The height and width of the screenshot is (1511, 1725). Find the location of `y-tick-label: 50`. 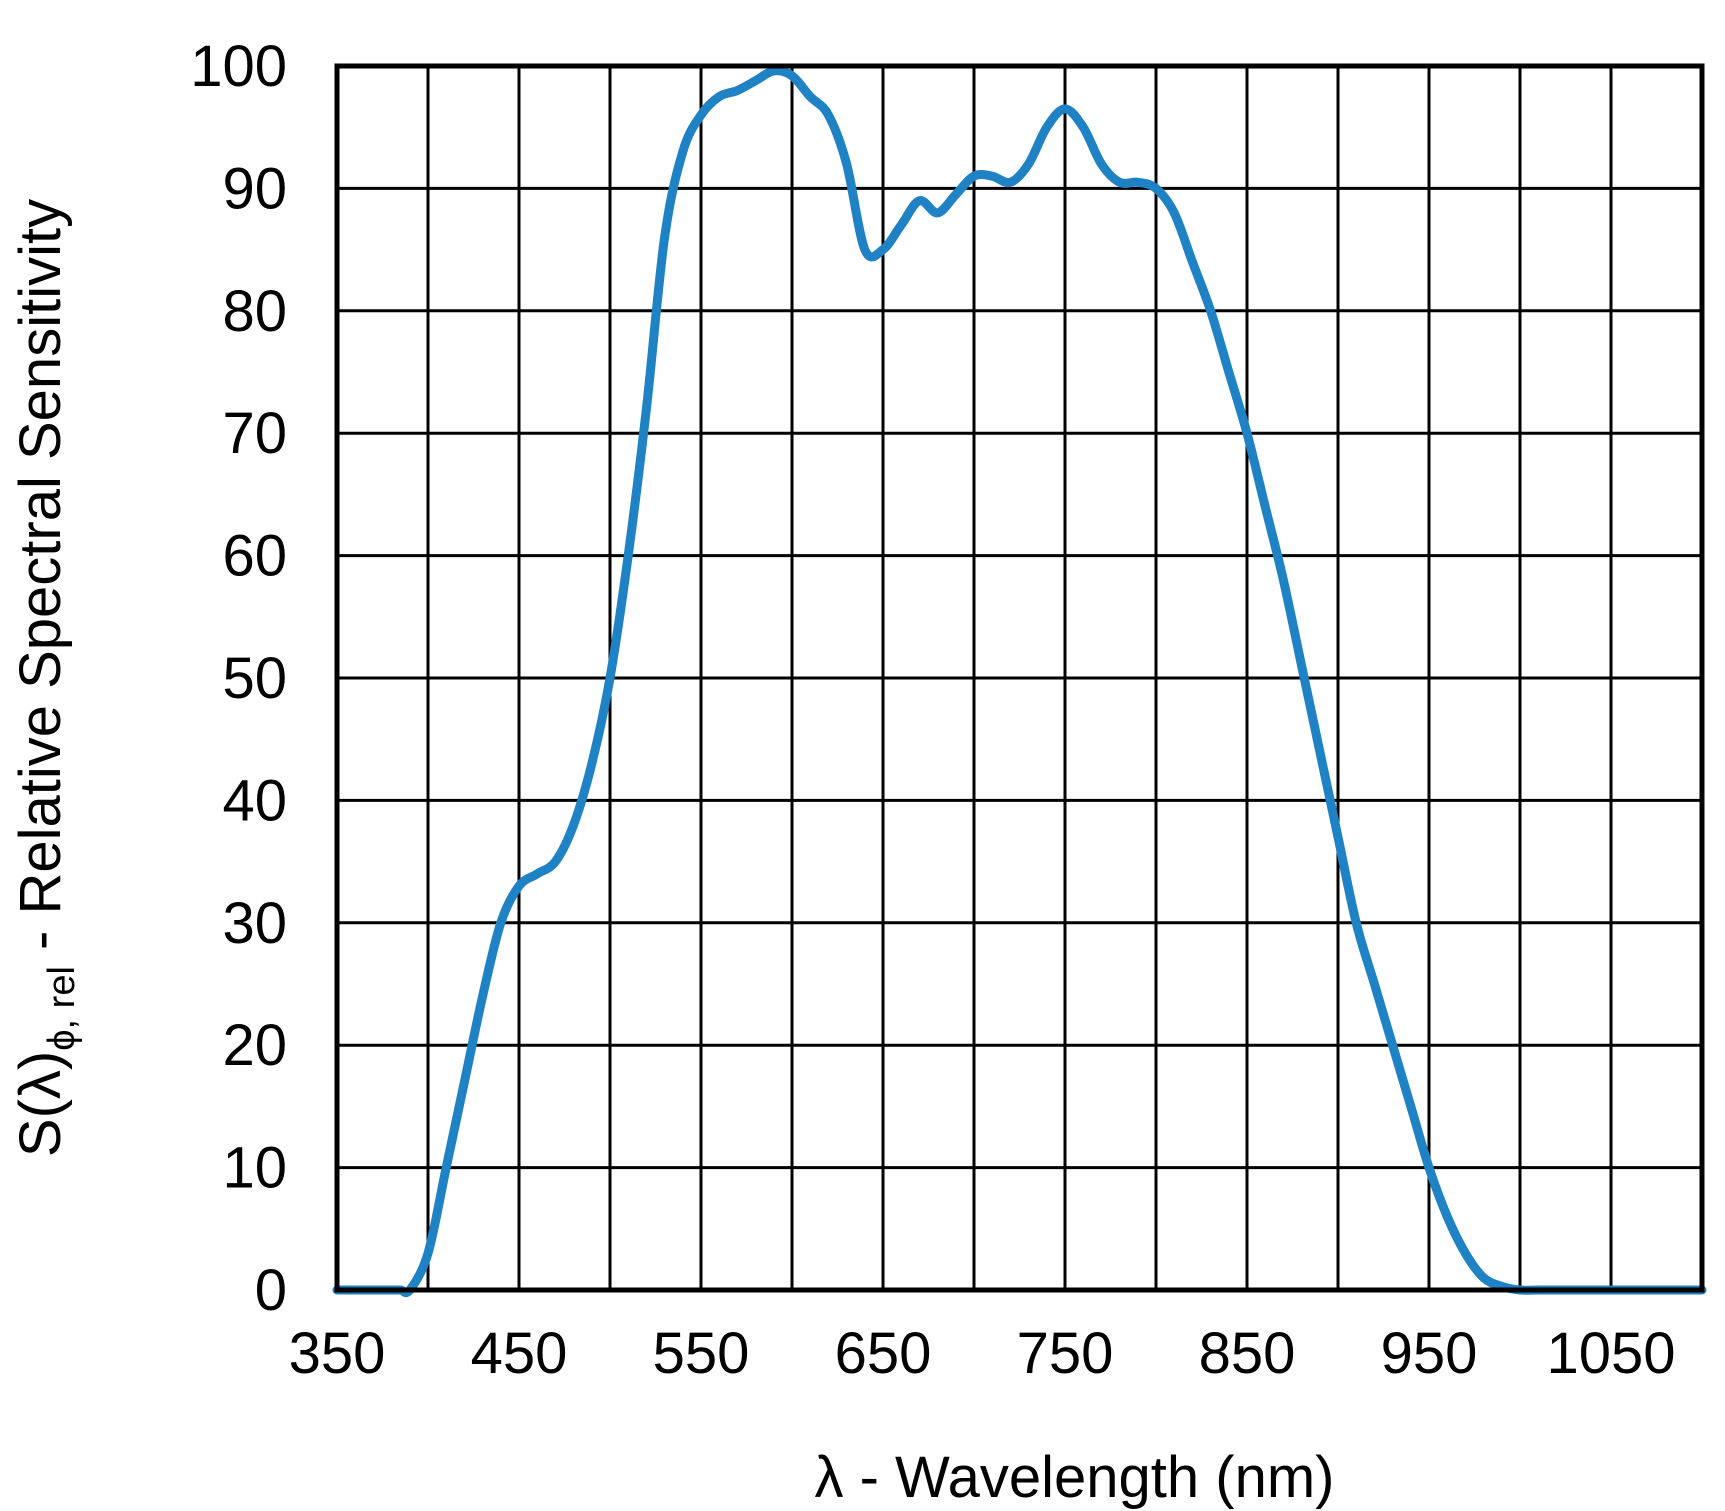

y-tick-label: 50 is located at coordinates (254, 678).